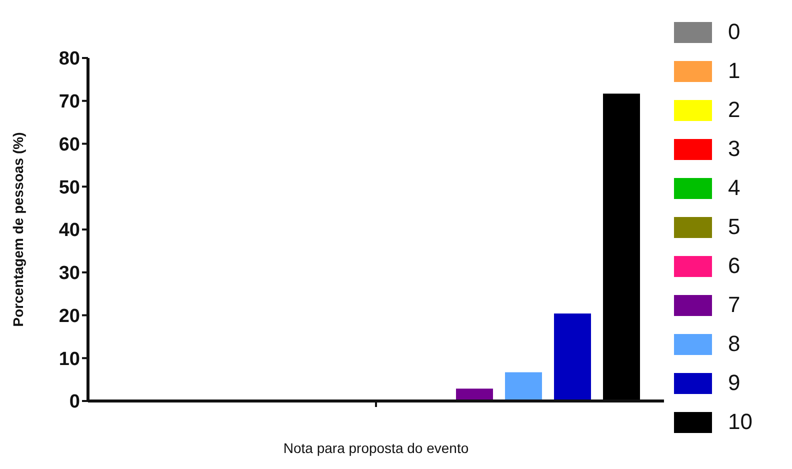 This screenshot has height=469, width=792. I want to click on legend-label: 9, so click(734, 383).